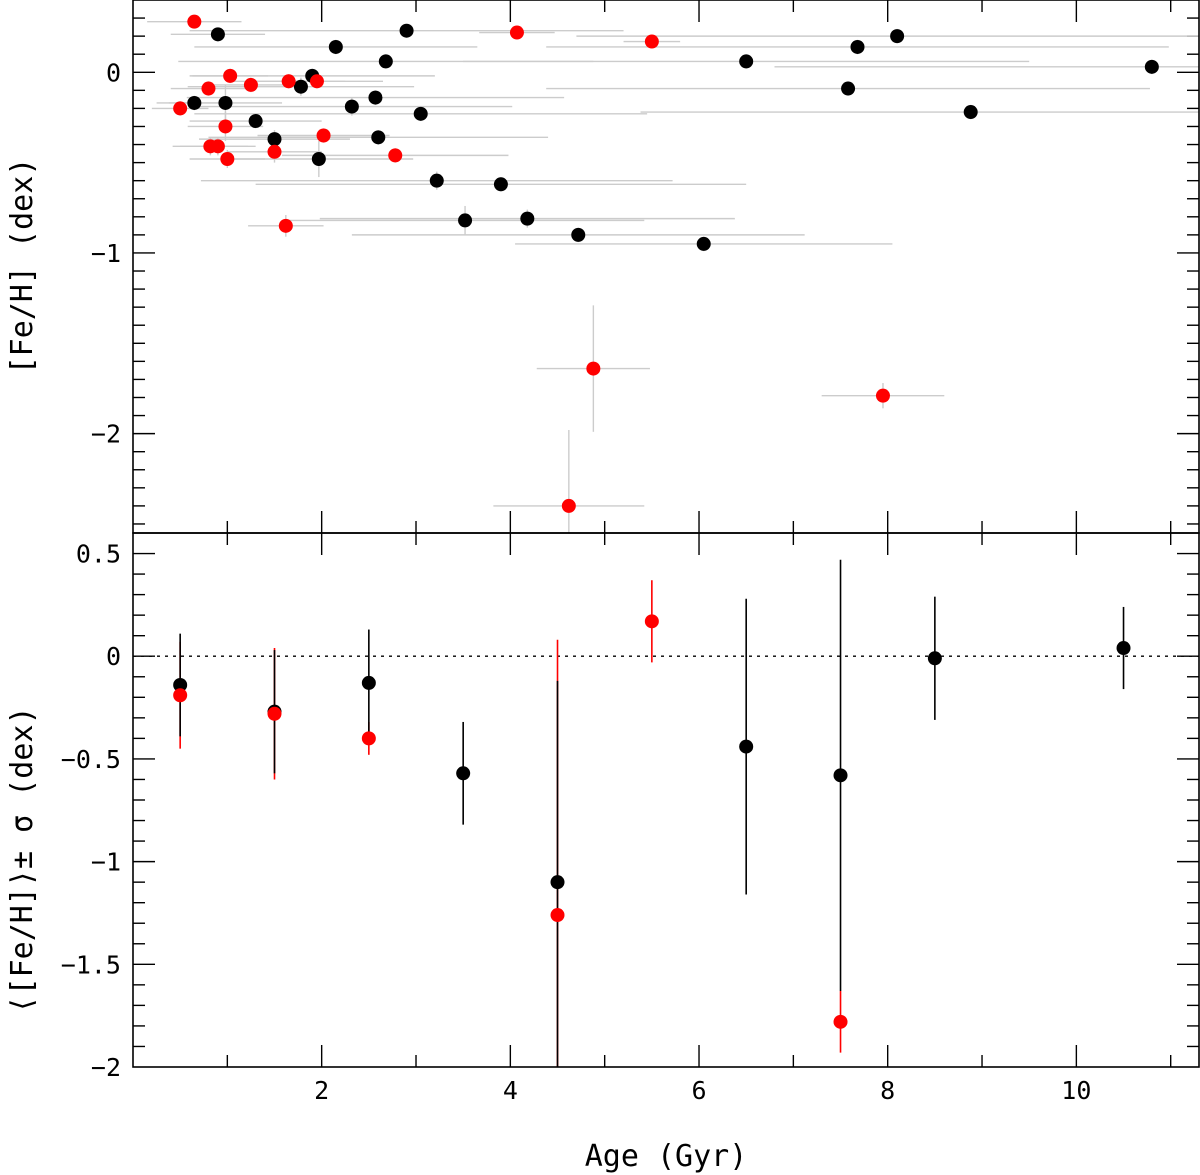  Describe the element at coordinates (510, 1090) in the screenshot. I see `x-tick-label: 4` at that location.